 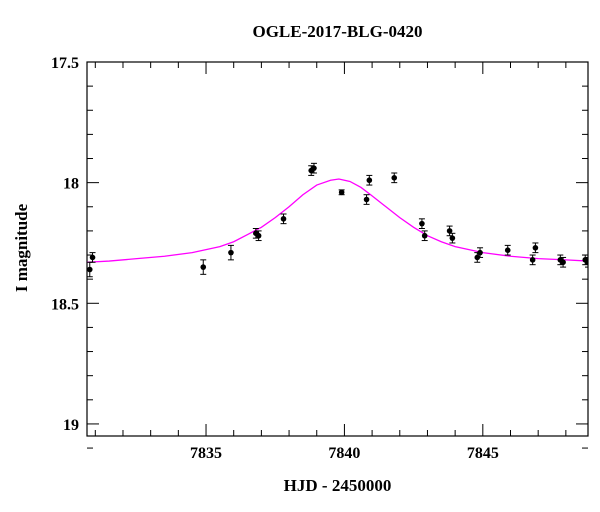 I want to click on model-curve, so click(x=337, y=220).